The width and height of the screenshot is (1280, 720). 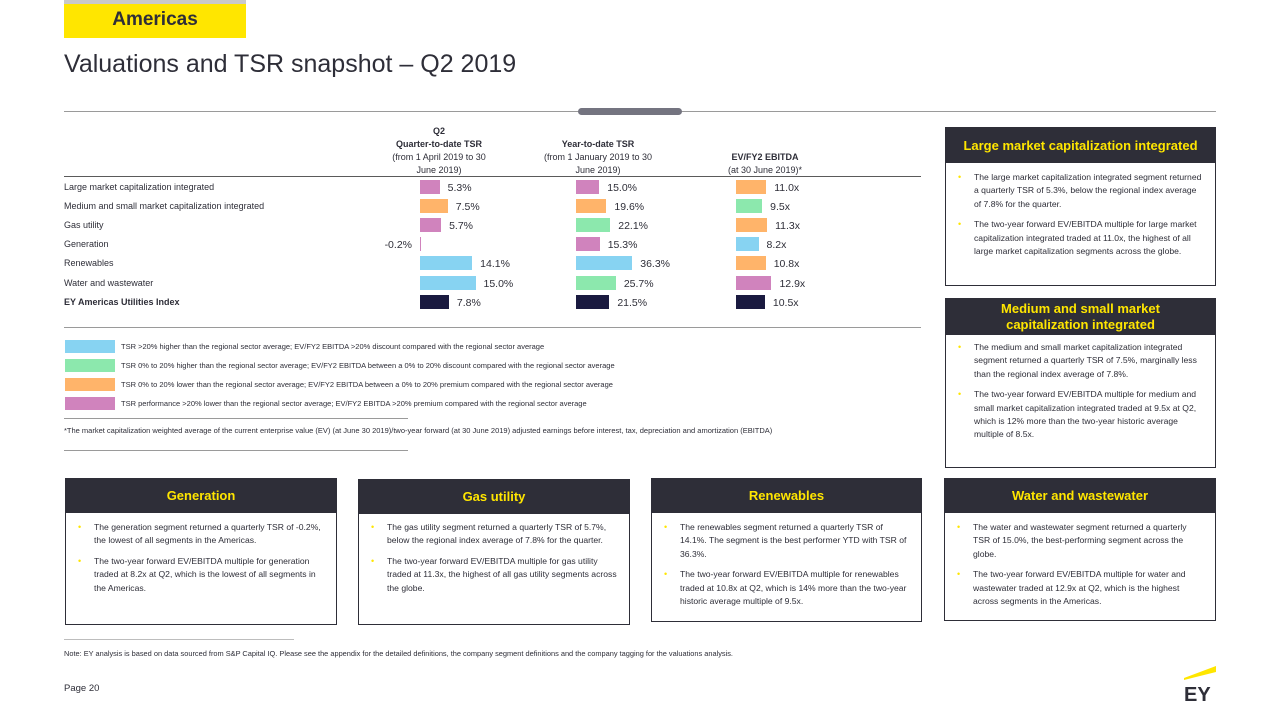 I want to click on page-title: Valuations and TSR snapshot – Q2 2019, so click(x=290, y=64).